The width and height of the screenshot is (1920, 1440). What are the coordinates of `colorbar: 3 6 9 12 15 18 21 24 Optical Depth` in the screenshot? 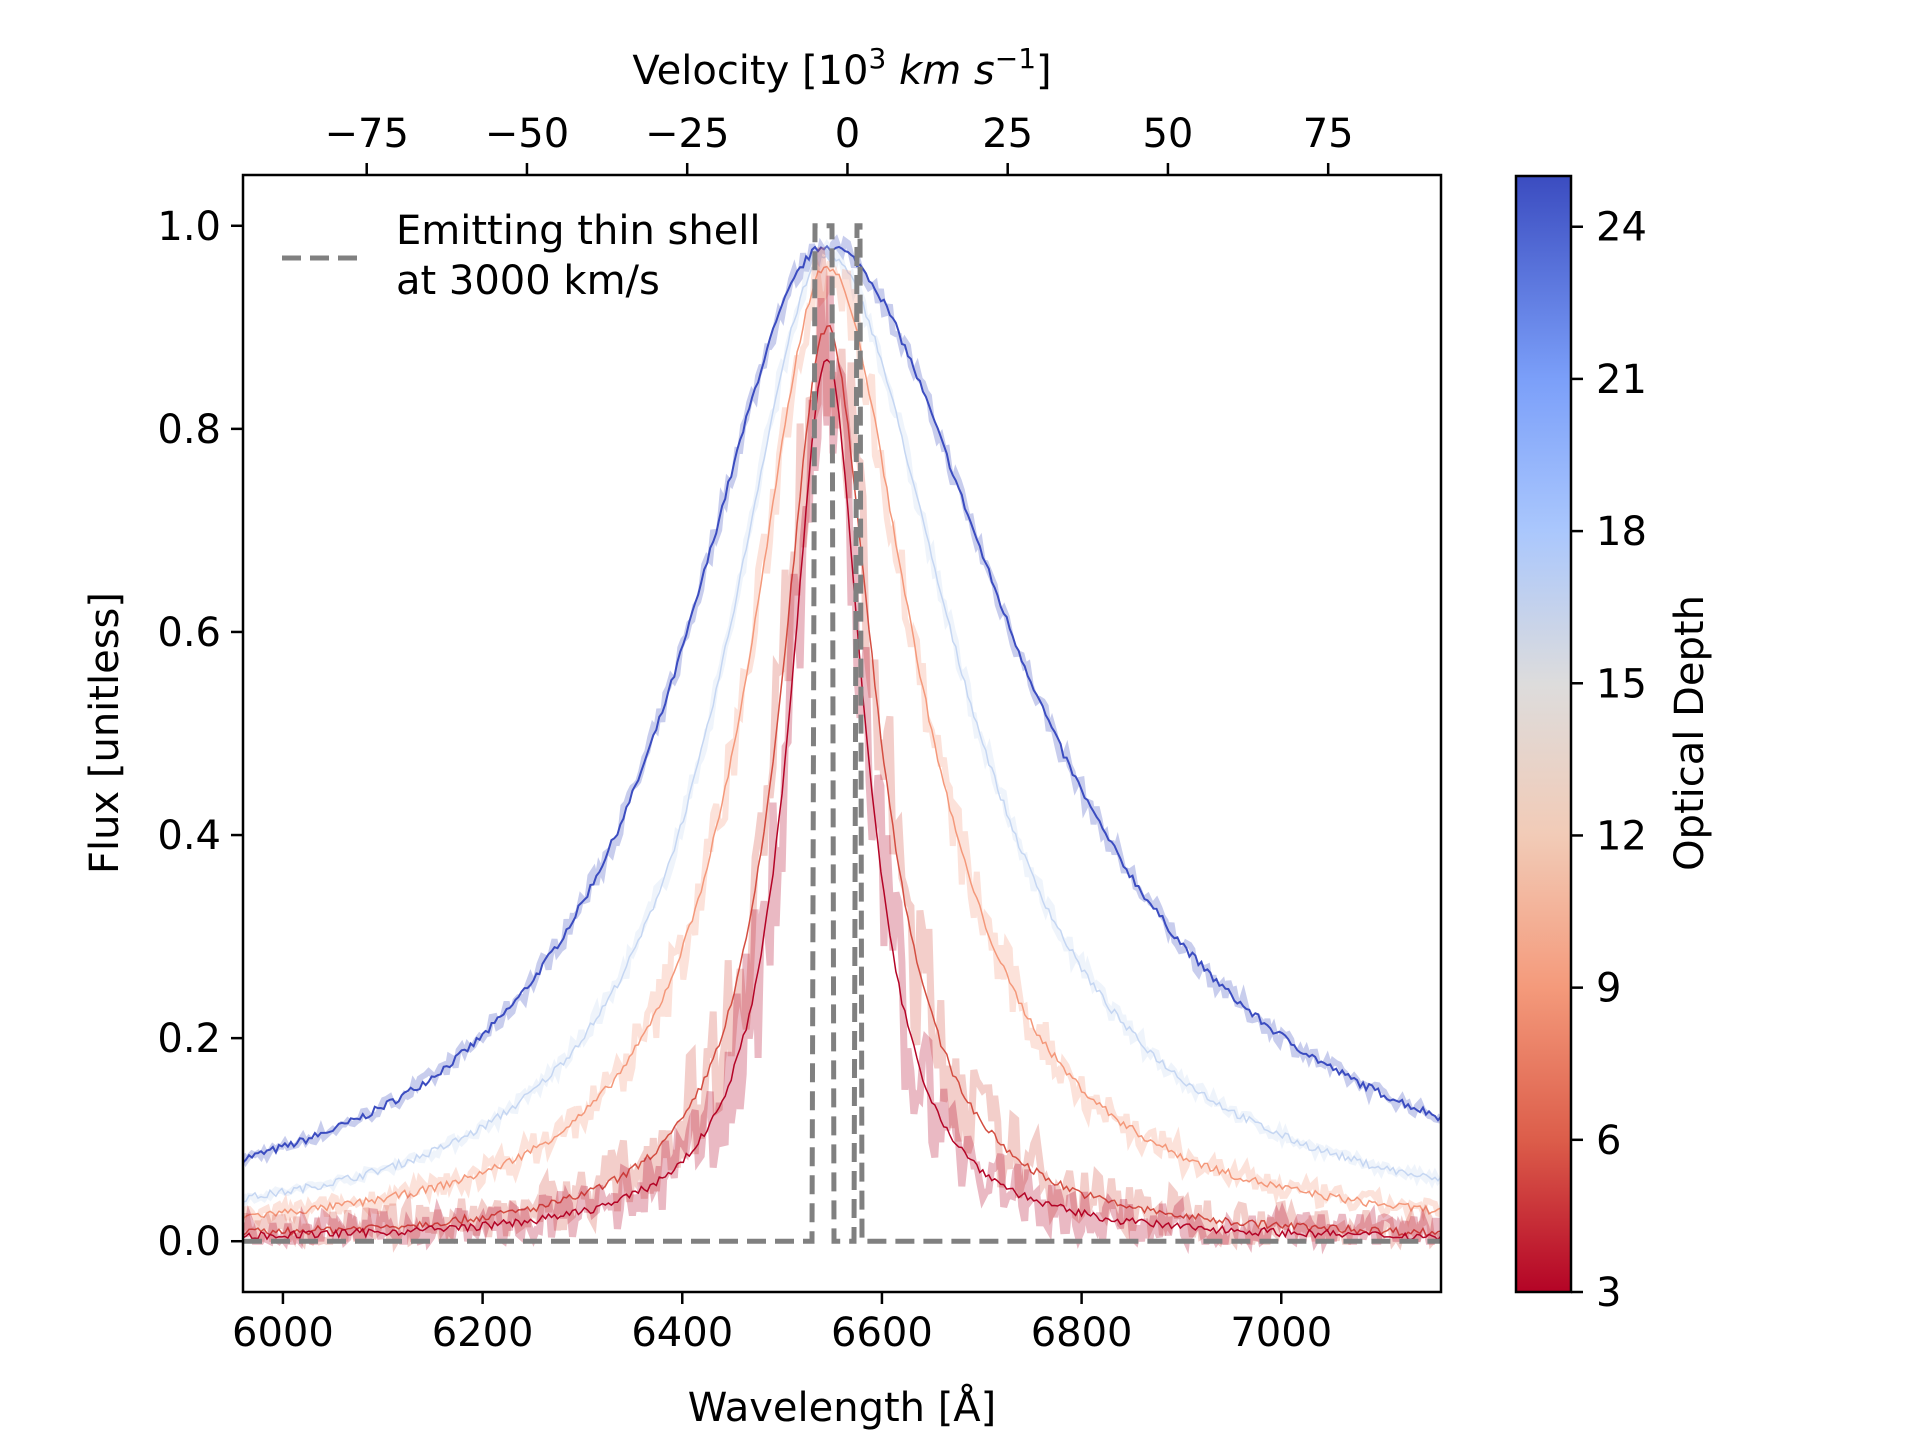 It's located at (1613, 745).